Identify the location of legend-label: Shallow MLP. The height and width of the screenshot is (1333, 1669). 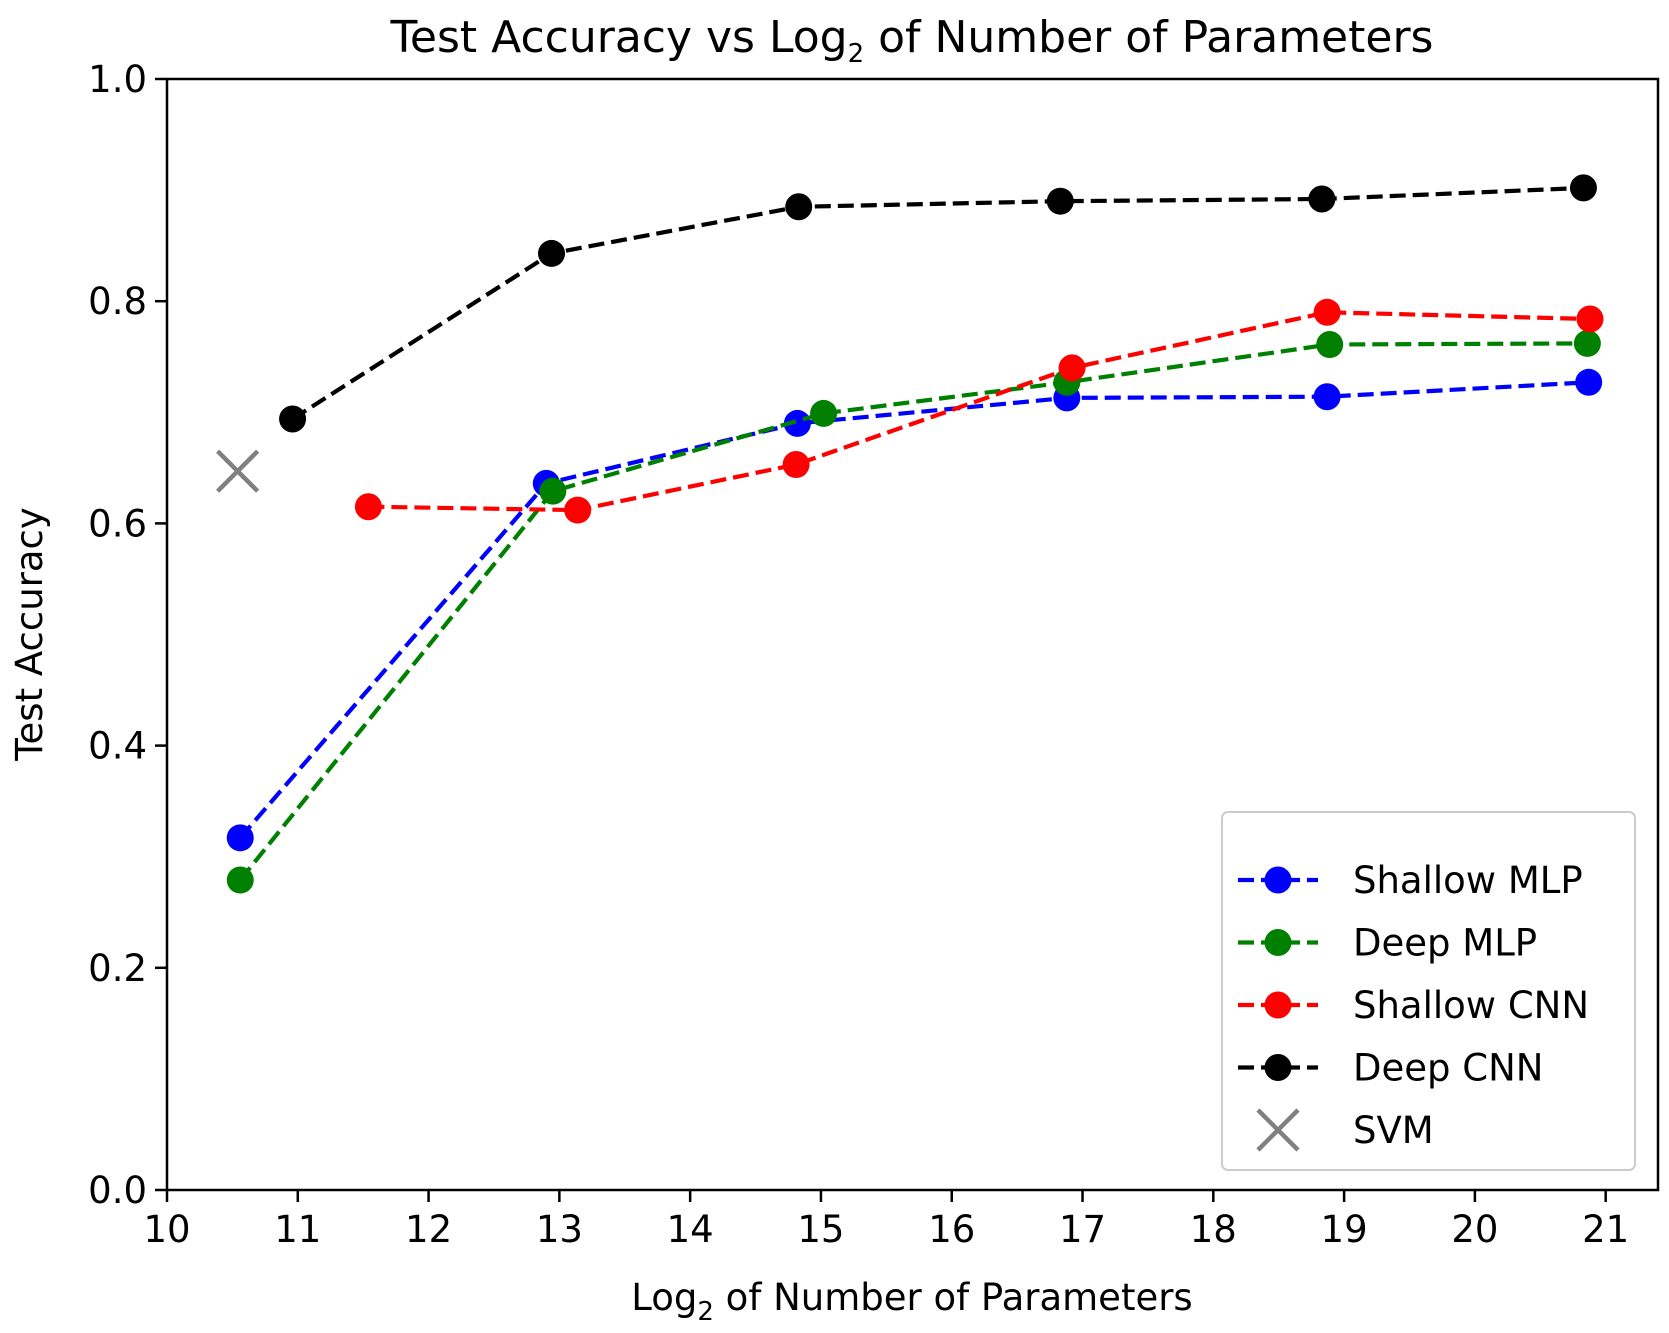
(1468, 880).